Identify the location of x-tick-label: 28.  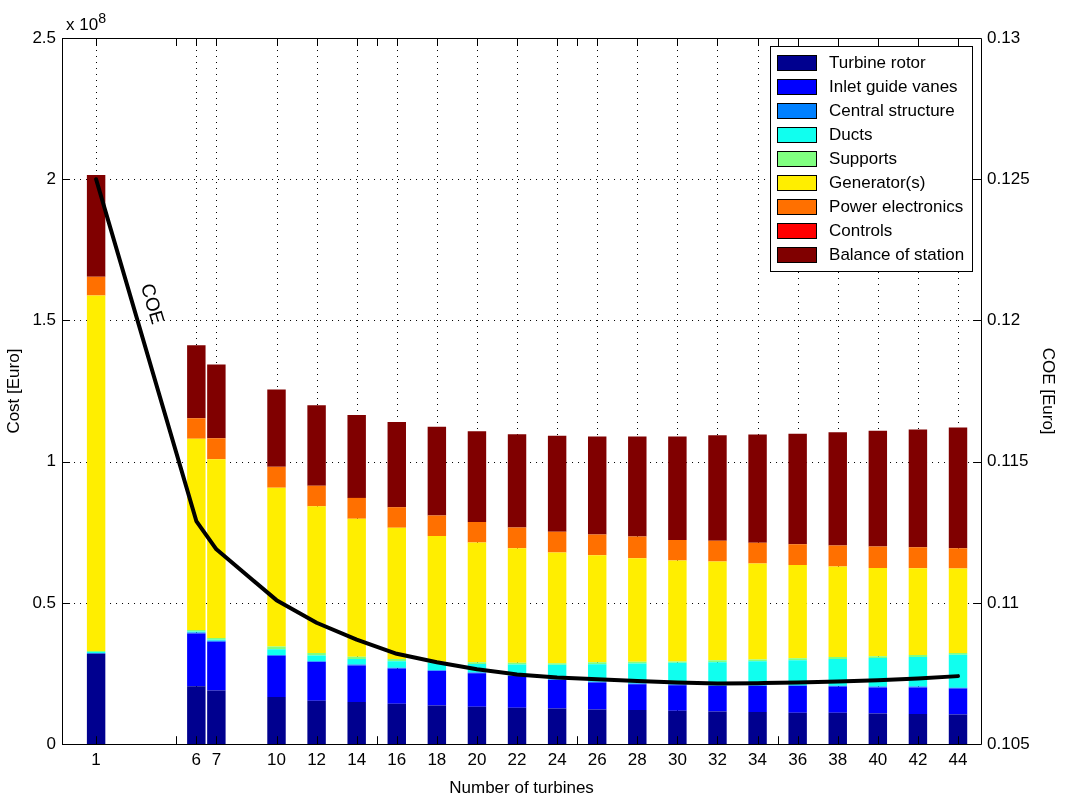
(637, 760).